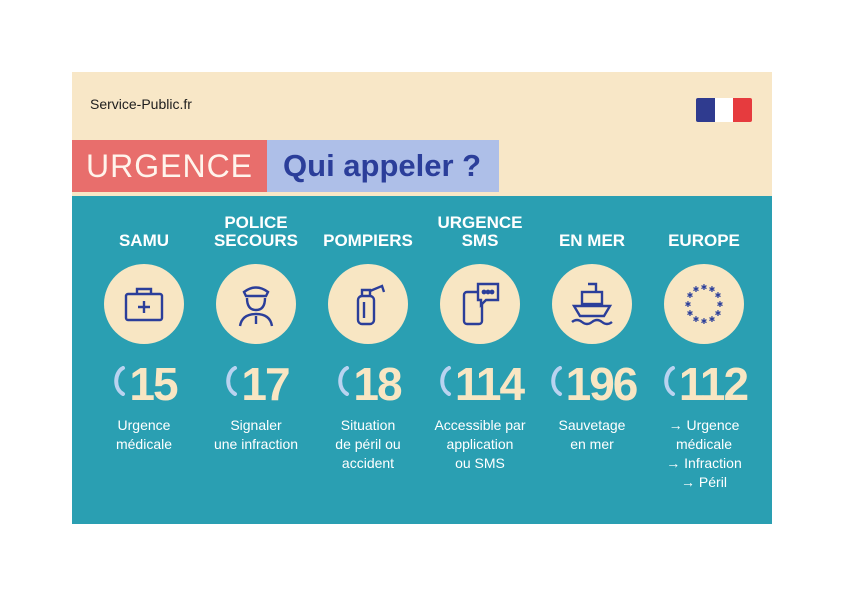  I want to click on police-officer-icon, so click(256, 304).